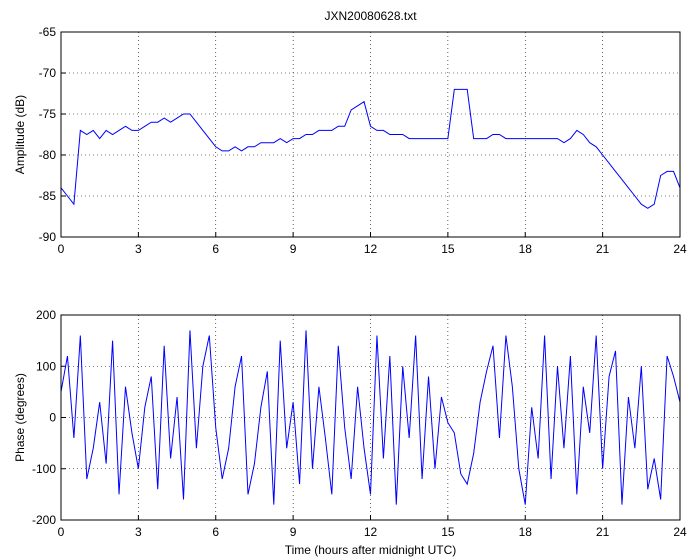 Image resolution: width=693 pixels, height=560 pixels. I want to click on y-tick-label: -100, so click(44, 469).